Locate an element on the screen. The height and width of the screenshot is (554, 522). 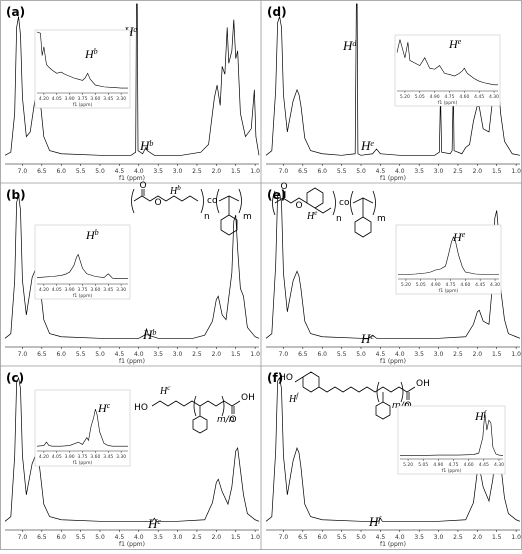
structure-label: co is located at coordinates (212, 201).